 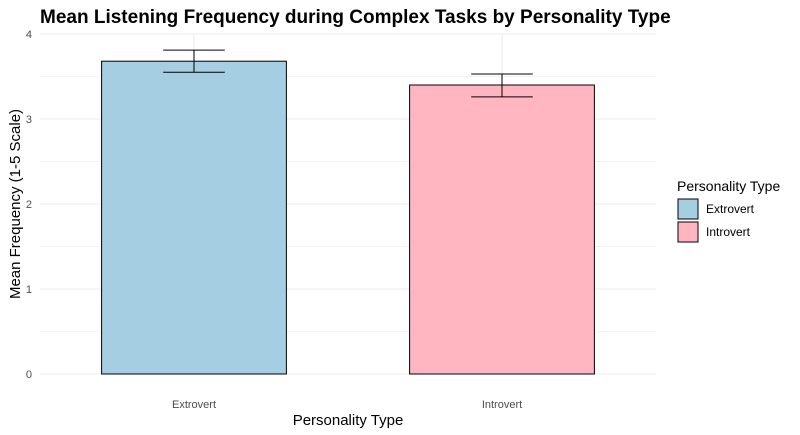 What do you see at coordinates (29, 120) in the screenshot?
I see `y-tick-label: 3` at bounding box center [29, 120].